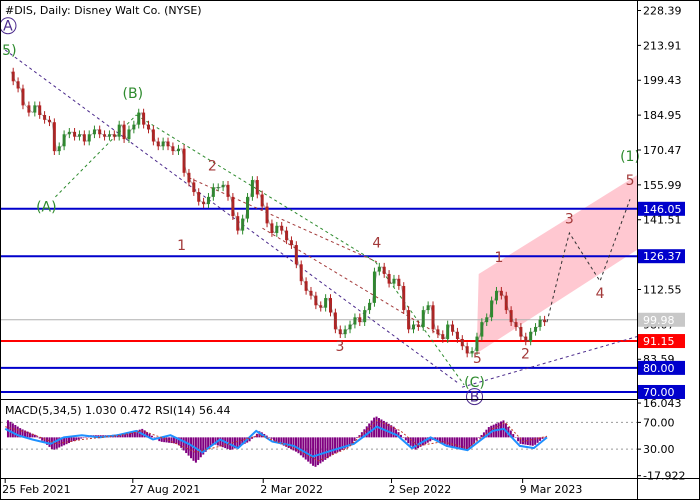 The image size is (700, 504). Describe the element at coordinates (9, 51) in the screenshot. I see `wave-label-1: 5)` at that location.